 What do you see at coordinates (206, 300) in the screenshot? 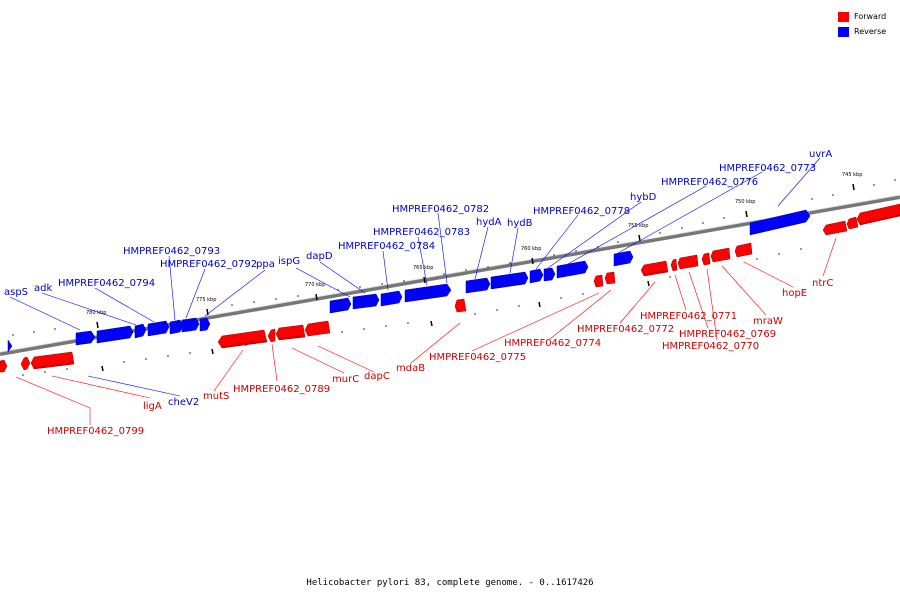
I see `tick-label: 775 kbp` at bounding box center [206, 300].